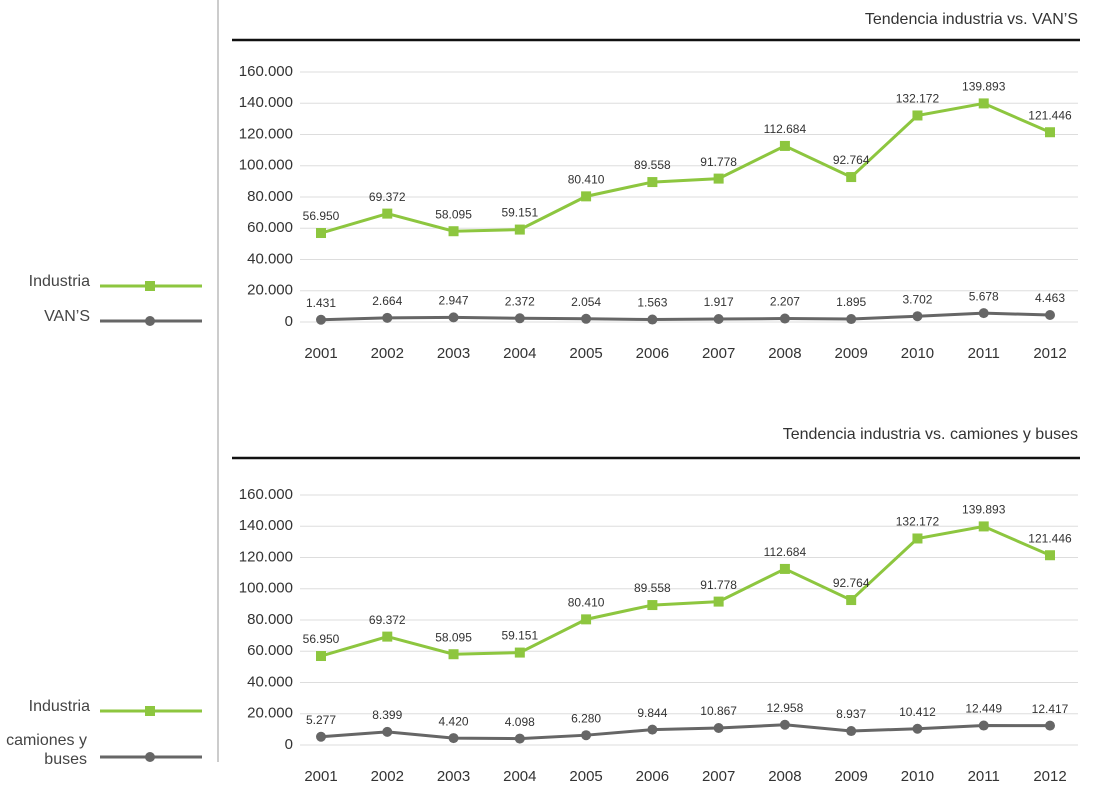 The image size is (1093, 790). Describe the element at coordinates (652, 303) in the screenshot. I see `data-label: 1.563` at that location.